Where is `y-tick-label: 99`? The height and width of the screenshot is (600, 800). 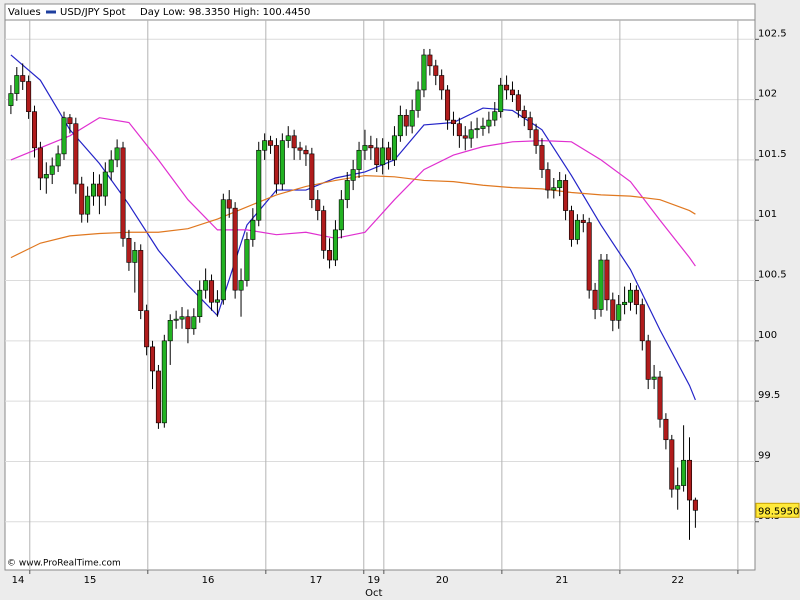
y-tick-label: 99 is located at coordinates (764, 455).